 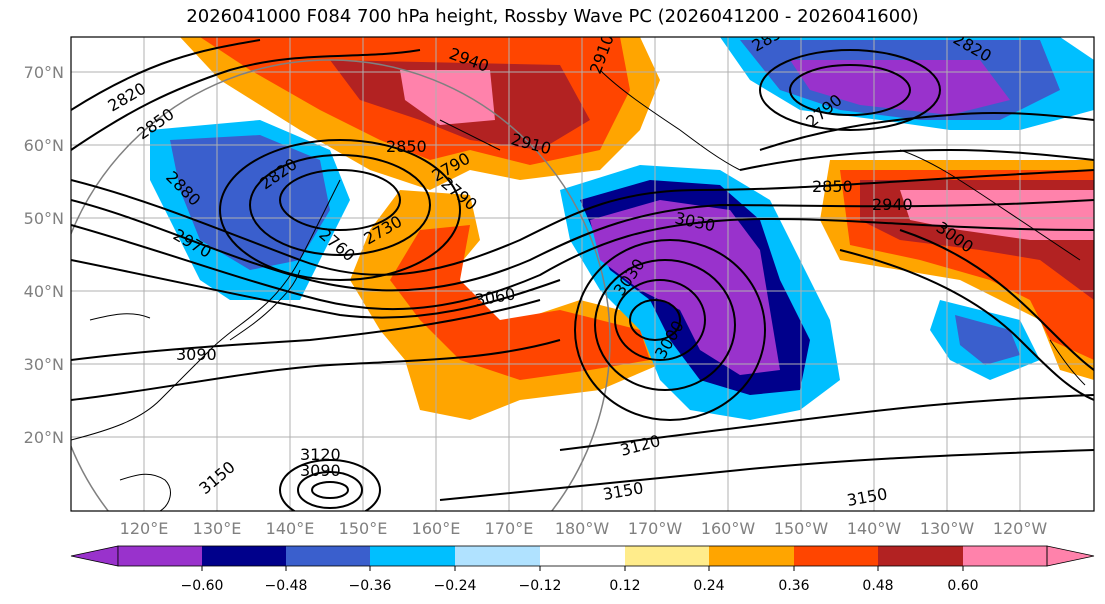 I want to click on lon-label: 160°E, so click(x=436, y=528).